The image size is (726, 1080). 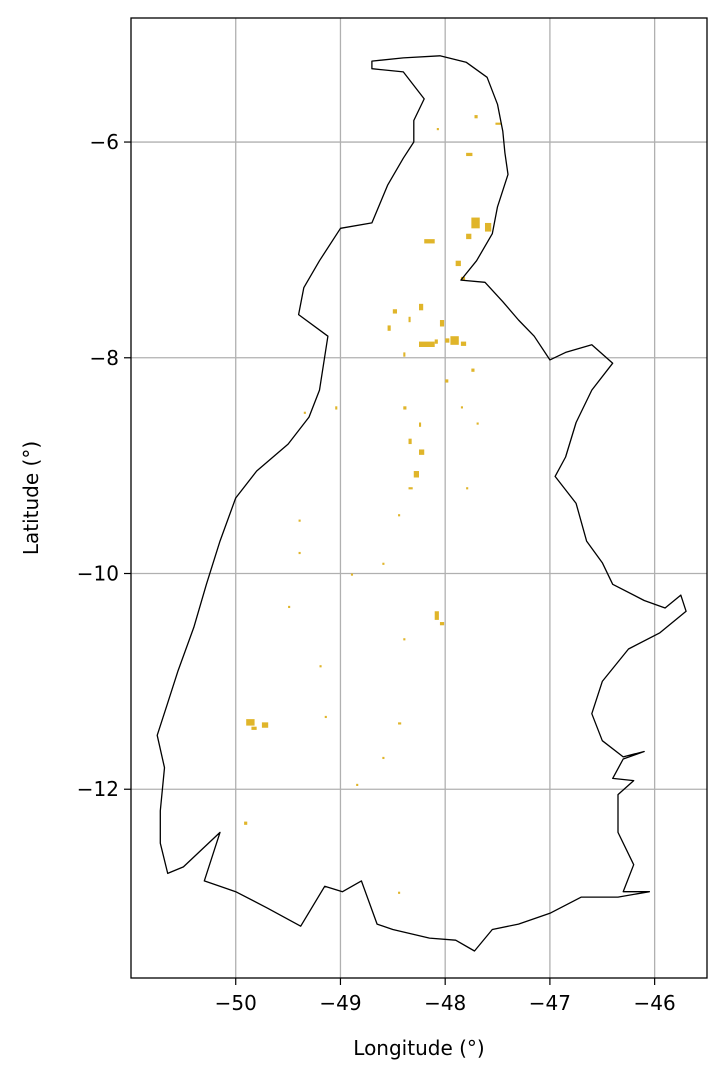 I want to click on x-tick-label: −48, so click(x=445, y=1003).